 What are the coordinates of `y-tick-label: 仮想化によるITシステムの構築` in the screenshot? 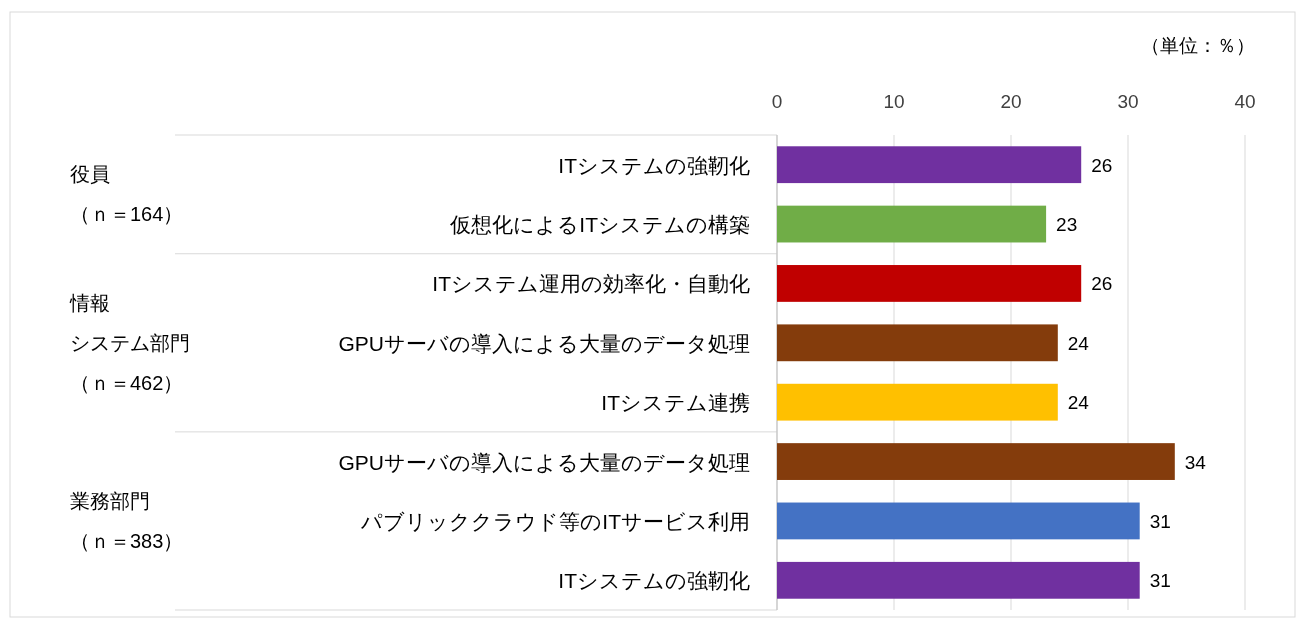 It's located at (599, 225).